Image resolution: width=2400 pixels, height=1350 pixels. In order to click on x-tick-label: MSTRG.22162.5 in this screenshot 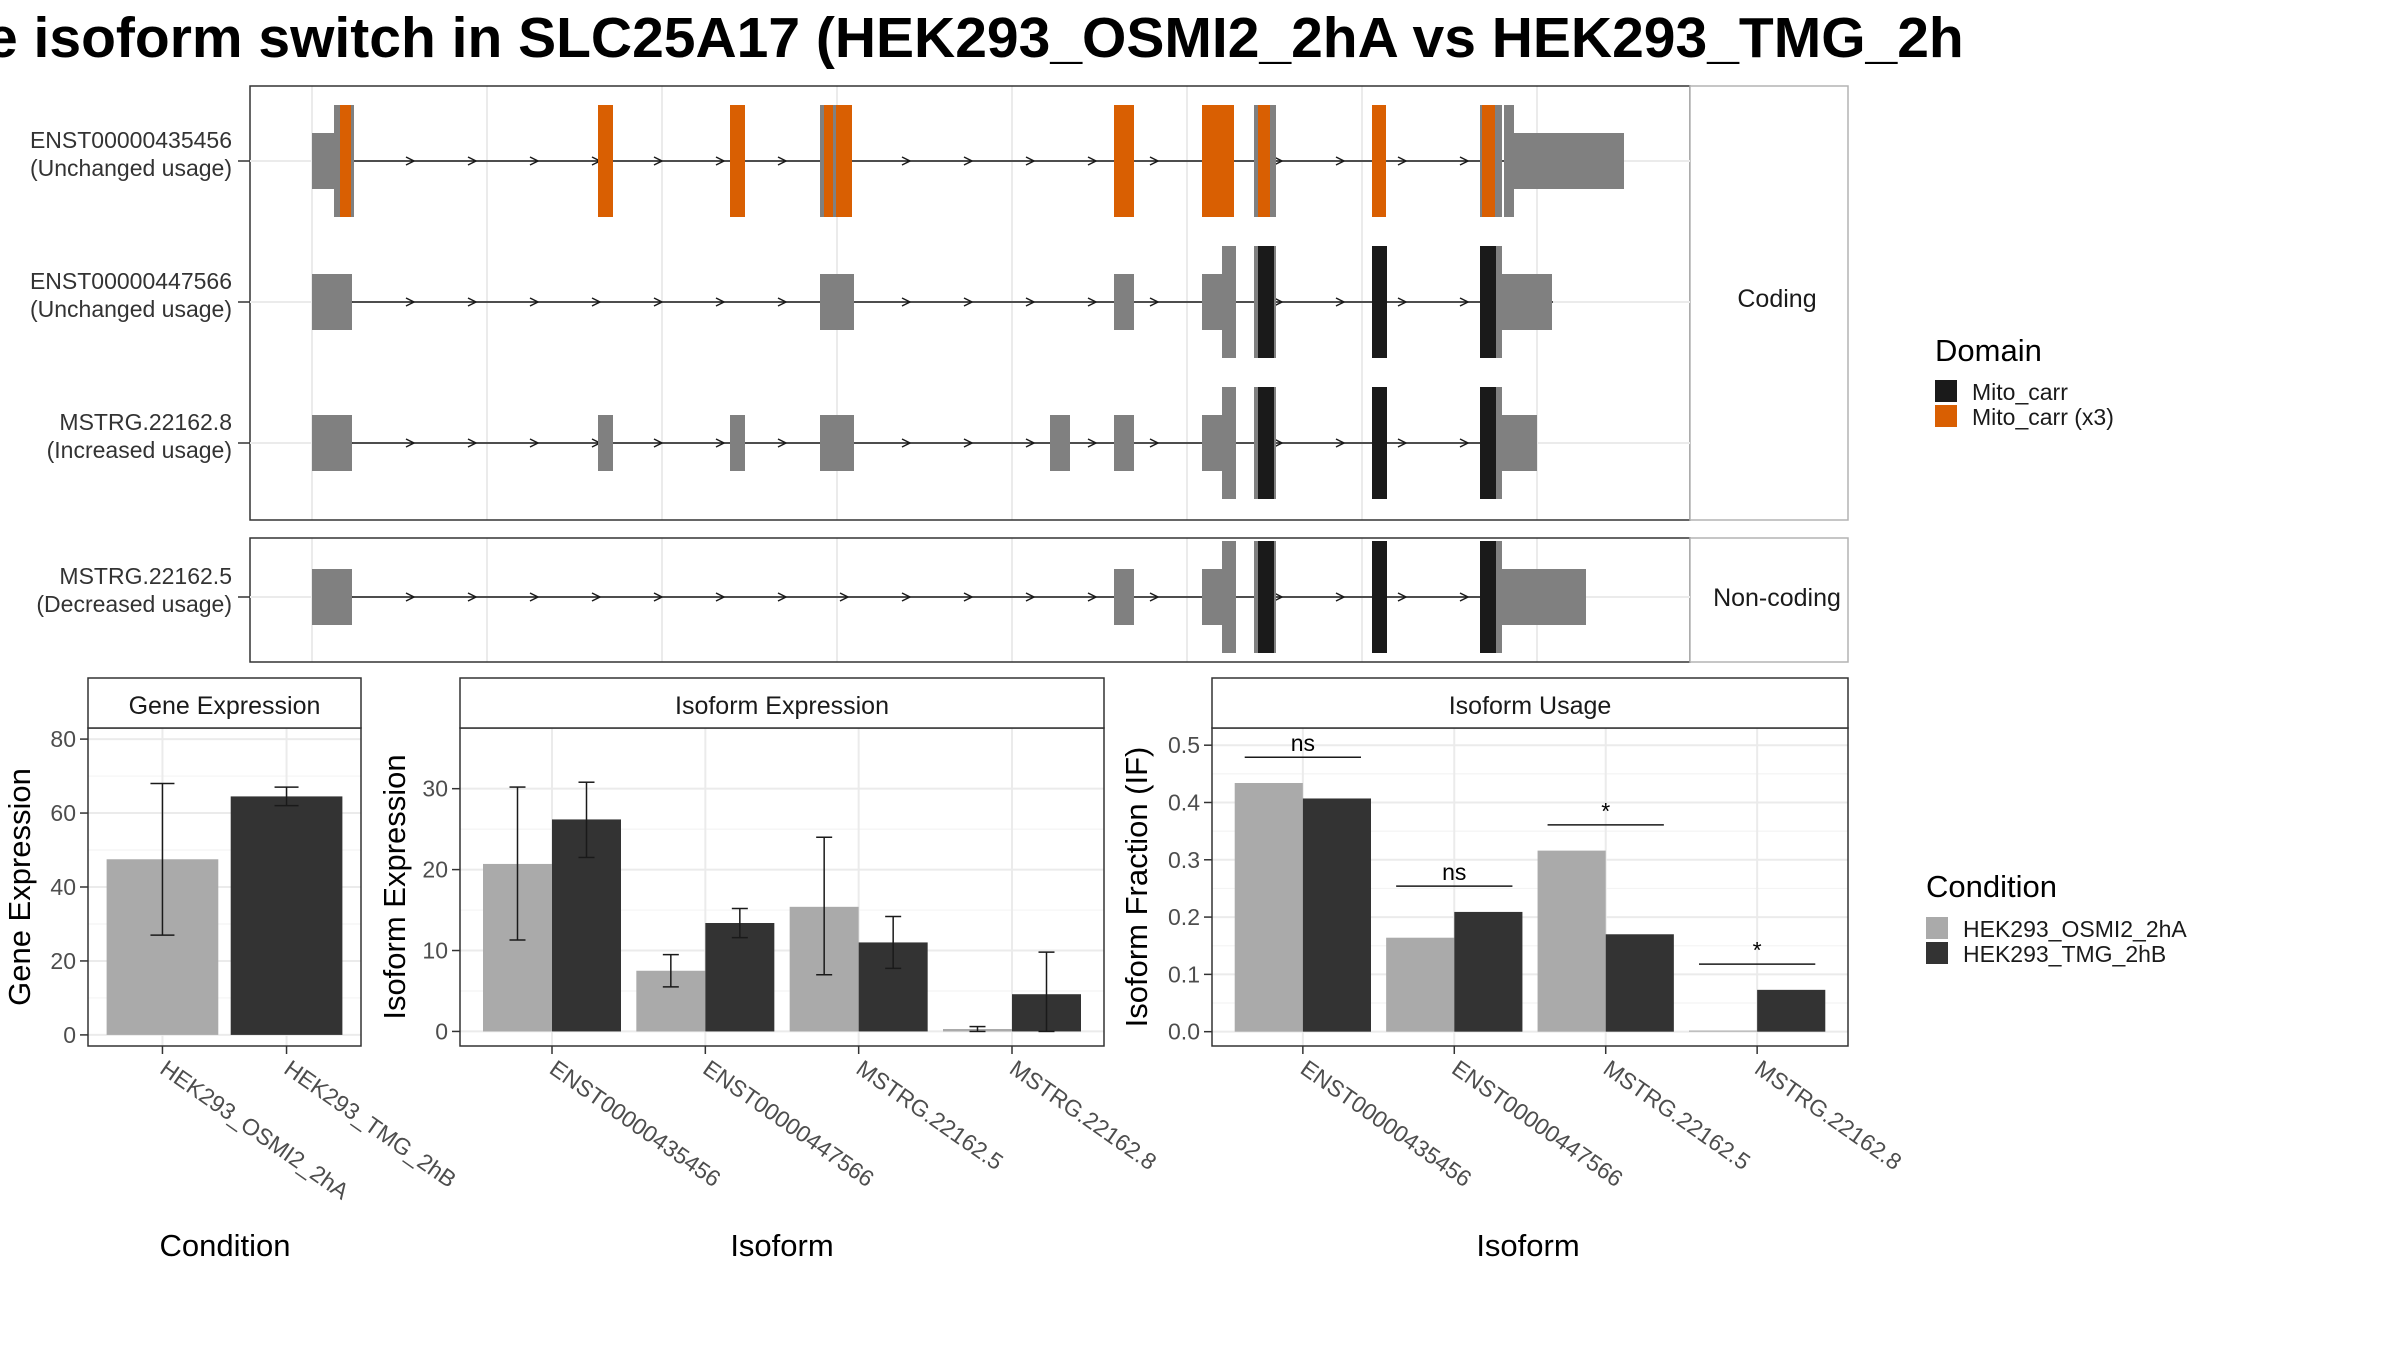, I will do `click(930, 1115)`.